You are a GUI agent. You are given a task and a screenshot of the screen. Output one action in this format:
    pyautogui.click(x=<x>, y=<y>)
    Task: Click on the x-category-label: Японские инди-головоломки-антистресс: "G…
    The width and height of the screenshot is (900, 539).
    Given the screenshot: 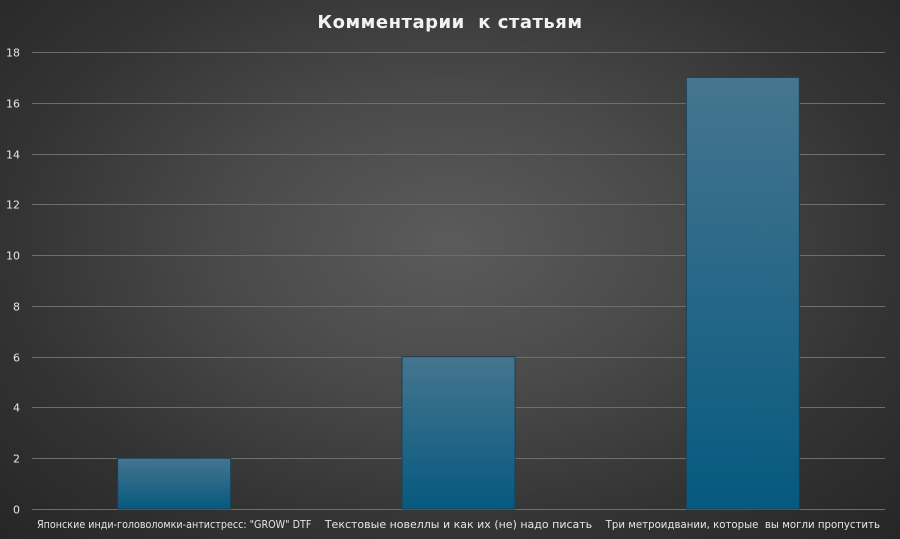 What is the action you would take?
    pyautogui.click(x=174, y=524)
    